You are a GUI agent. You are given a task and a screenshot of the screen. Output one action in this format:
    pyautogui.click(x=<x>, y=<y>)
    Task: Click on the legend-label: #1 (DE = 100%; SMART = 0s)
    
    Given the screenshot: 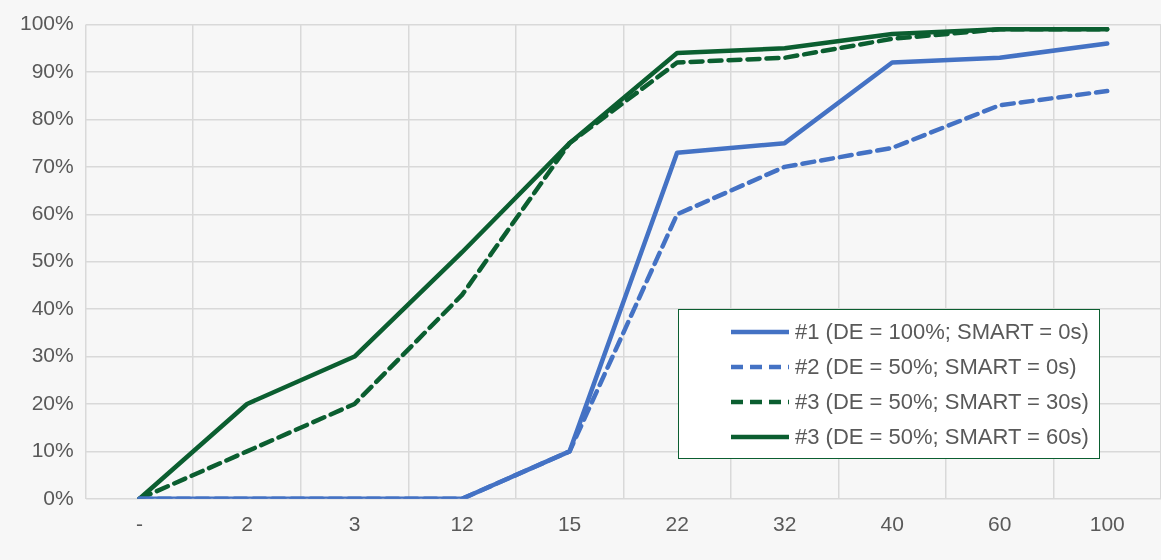 What is the action you would take?
    pyautogui.click(x=942, y=331)
    